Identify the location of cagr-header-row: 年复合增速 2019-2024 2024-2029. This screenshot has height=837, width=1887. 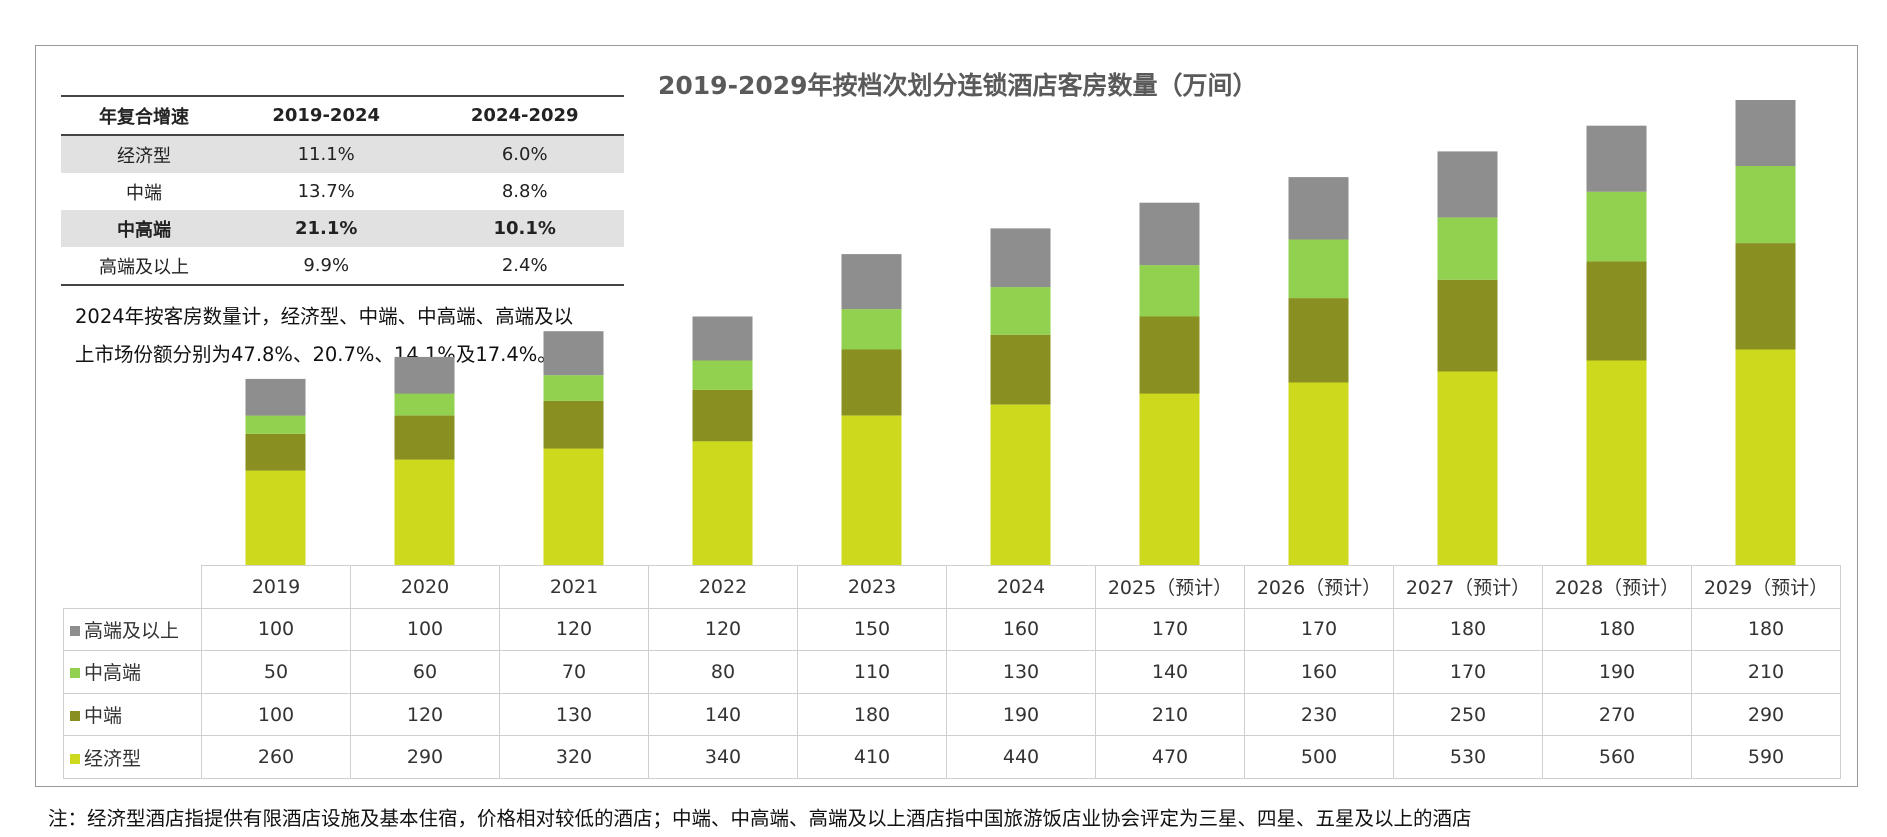
(342, 115).